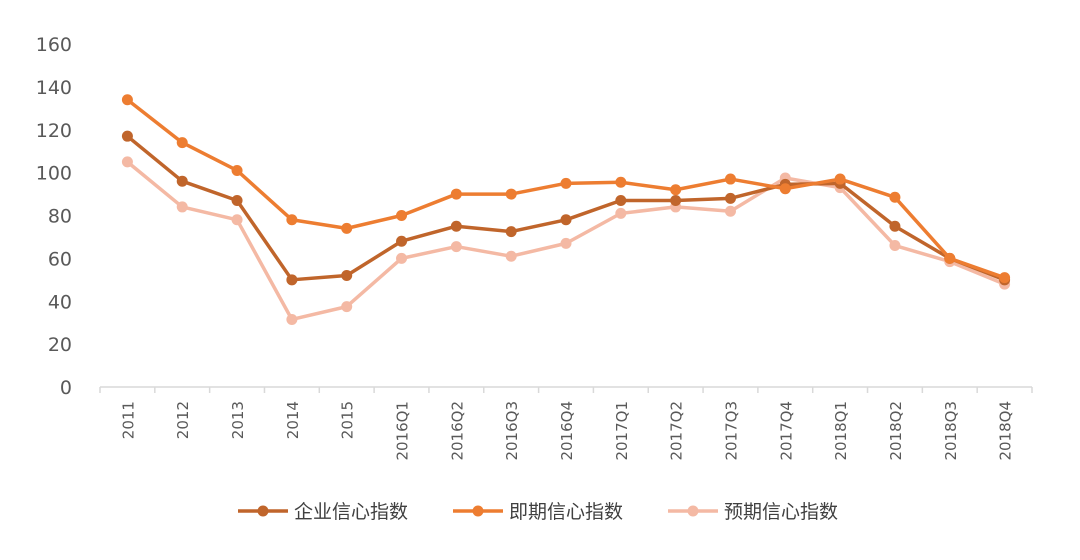 The image size is (1080, 560). Describe the element at coordinates (781, 512) in the screenshot. I see `legend-label: 预期信心指数` at that location.